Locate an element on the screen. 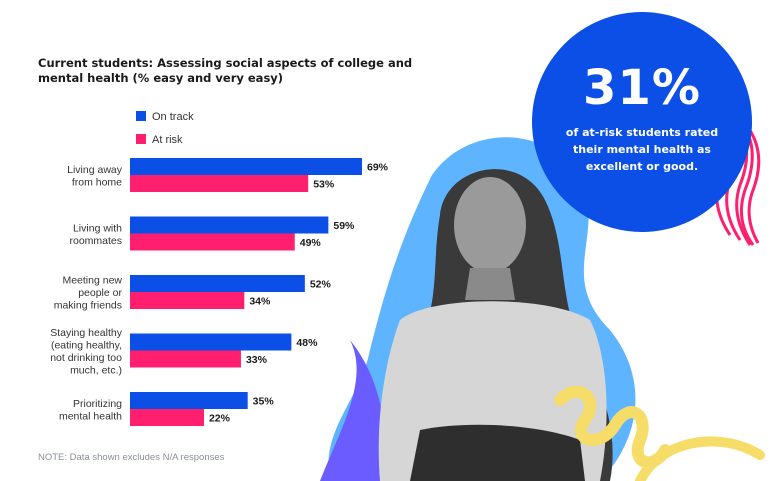  stat-big-number: 31% is located at coordinates (642, 88).